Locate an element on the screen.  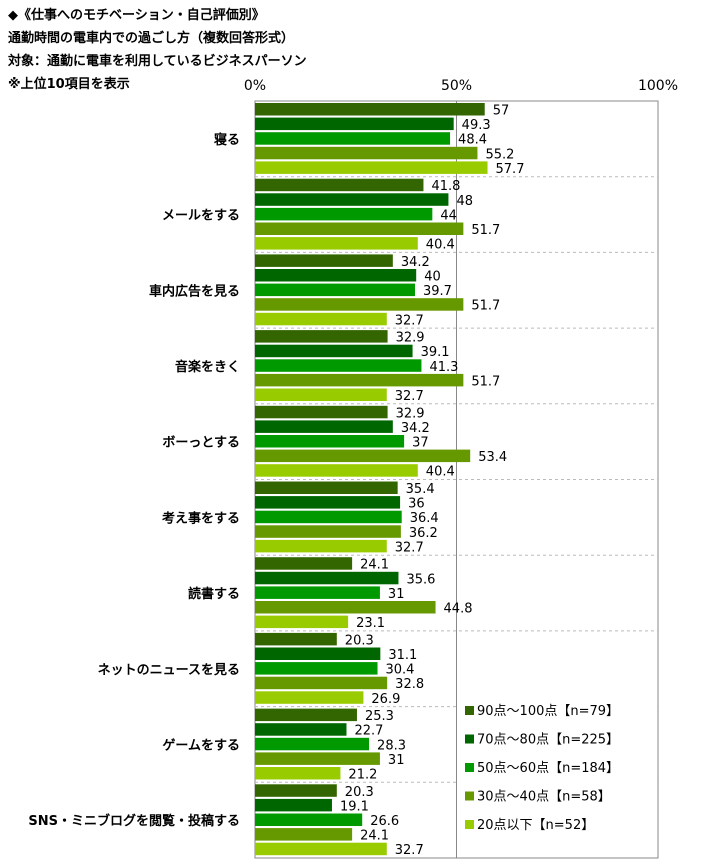
data-label: 30.4 is located at coordinates (400, 670).